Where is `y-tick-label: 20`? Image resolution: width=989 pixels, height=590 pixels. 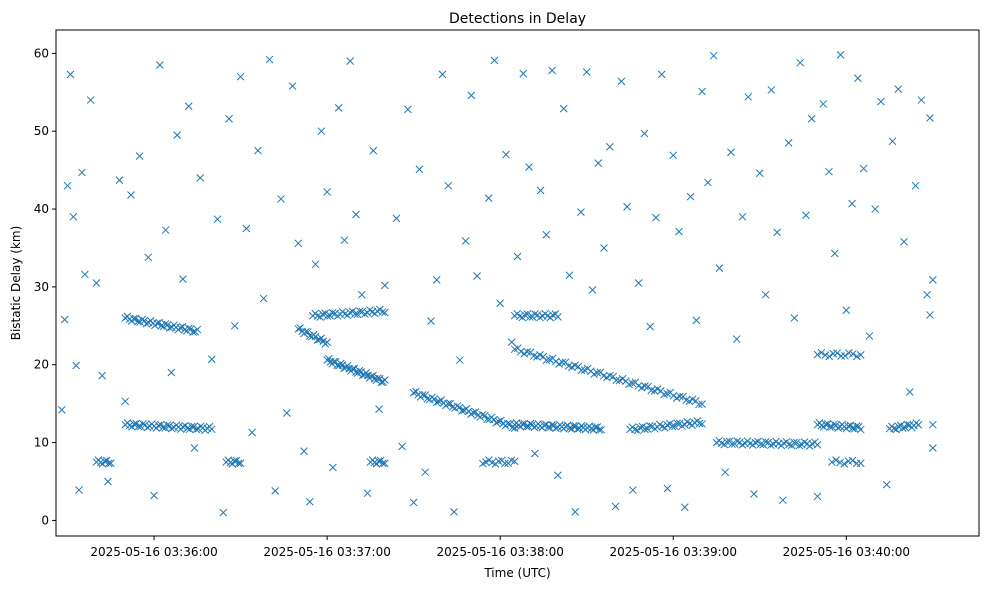 y-tick-label: 20 is located at coordinates (41, 365).